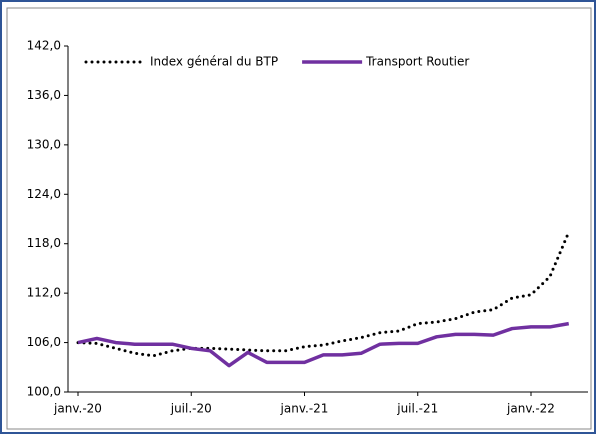  Describe the element at coordinates (44, 95) in the screenshot. I see `y-tick-label: 136,0` at that location.